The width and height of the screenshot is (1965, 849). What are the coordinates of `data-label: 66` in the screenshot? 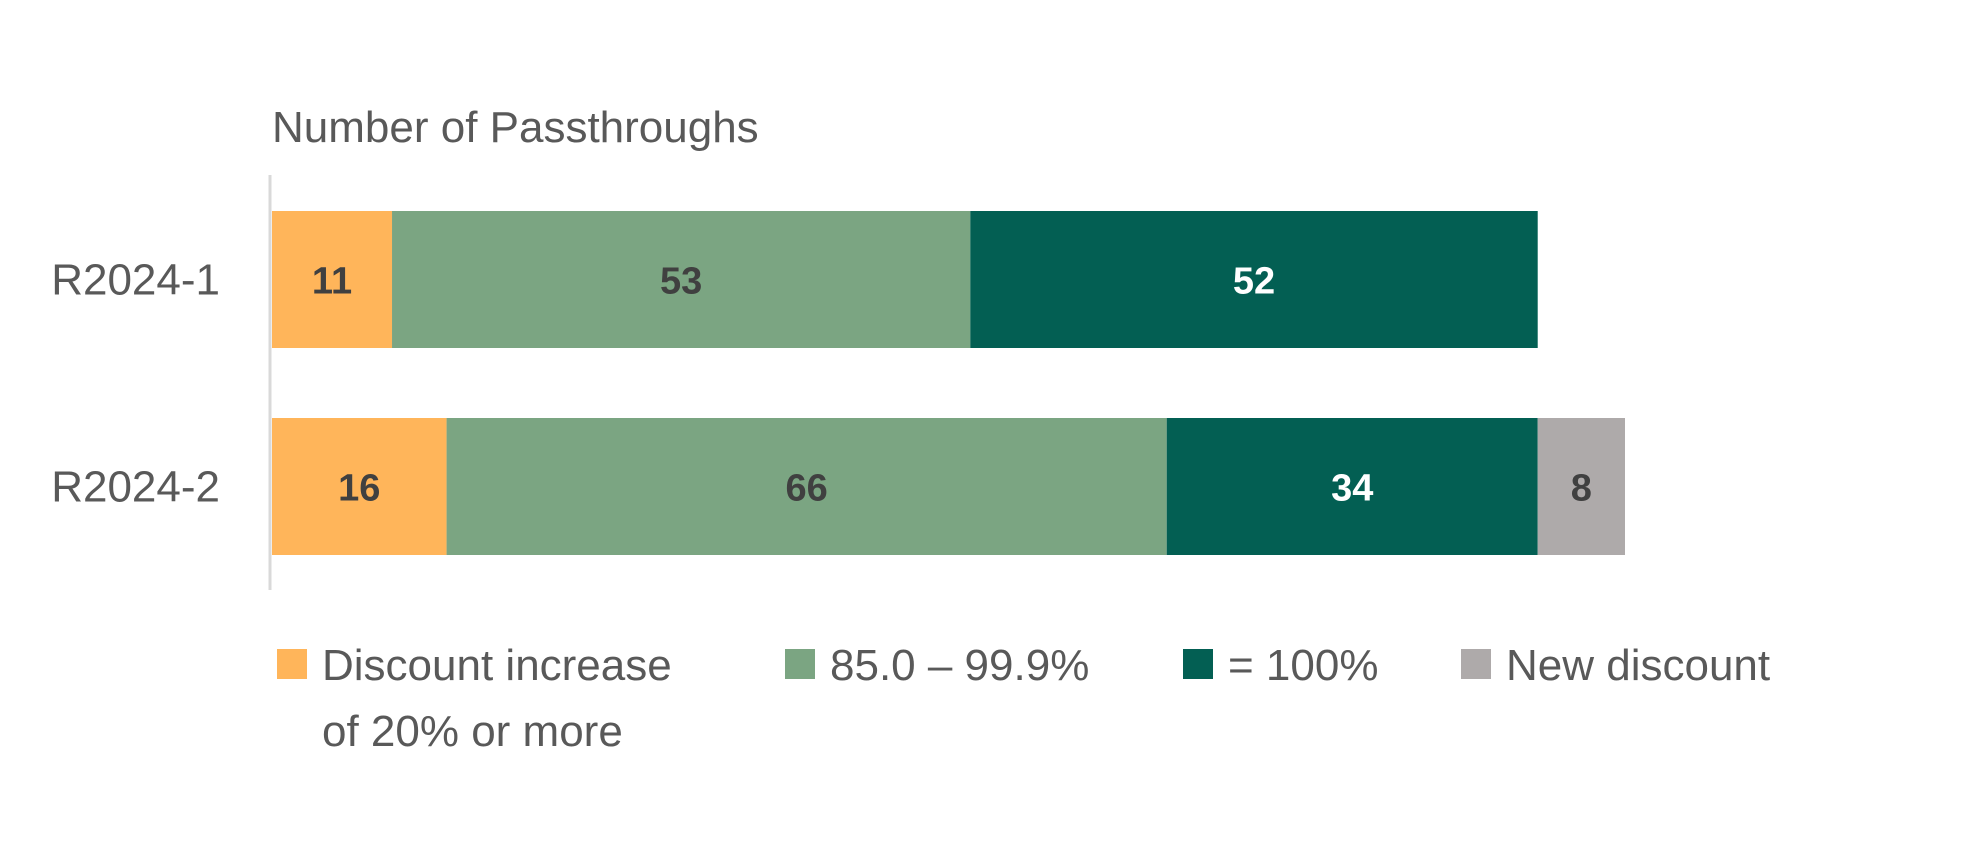 It's located at (807, 489).